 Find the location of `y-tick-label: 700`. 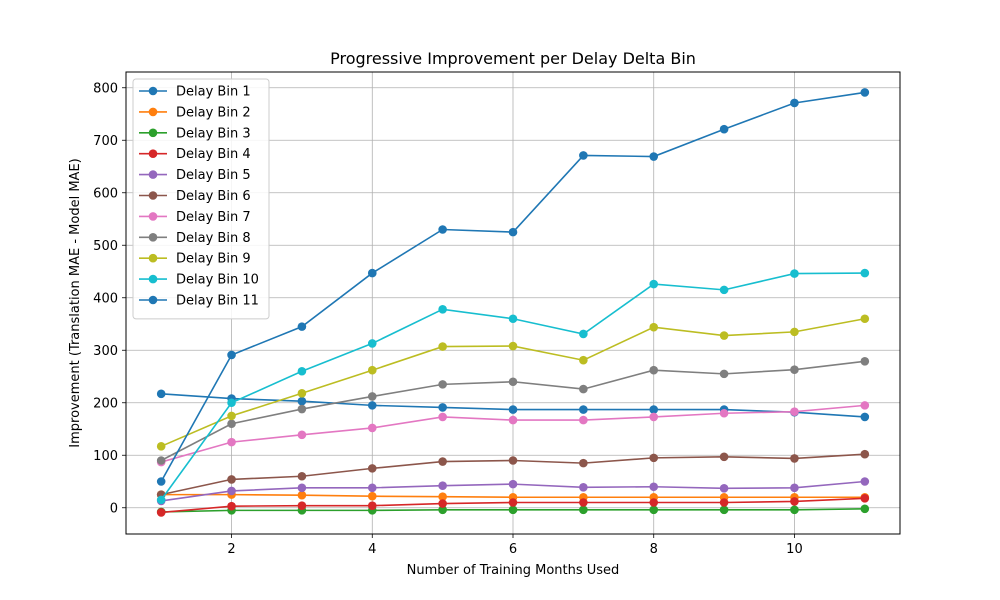

y-tick-label: 700 is located at coordinates (105, 141).